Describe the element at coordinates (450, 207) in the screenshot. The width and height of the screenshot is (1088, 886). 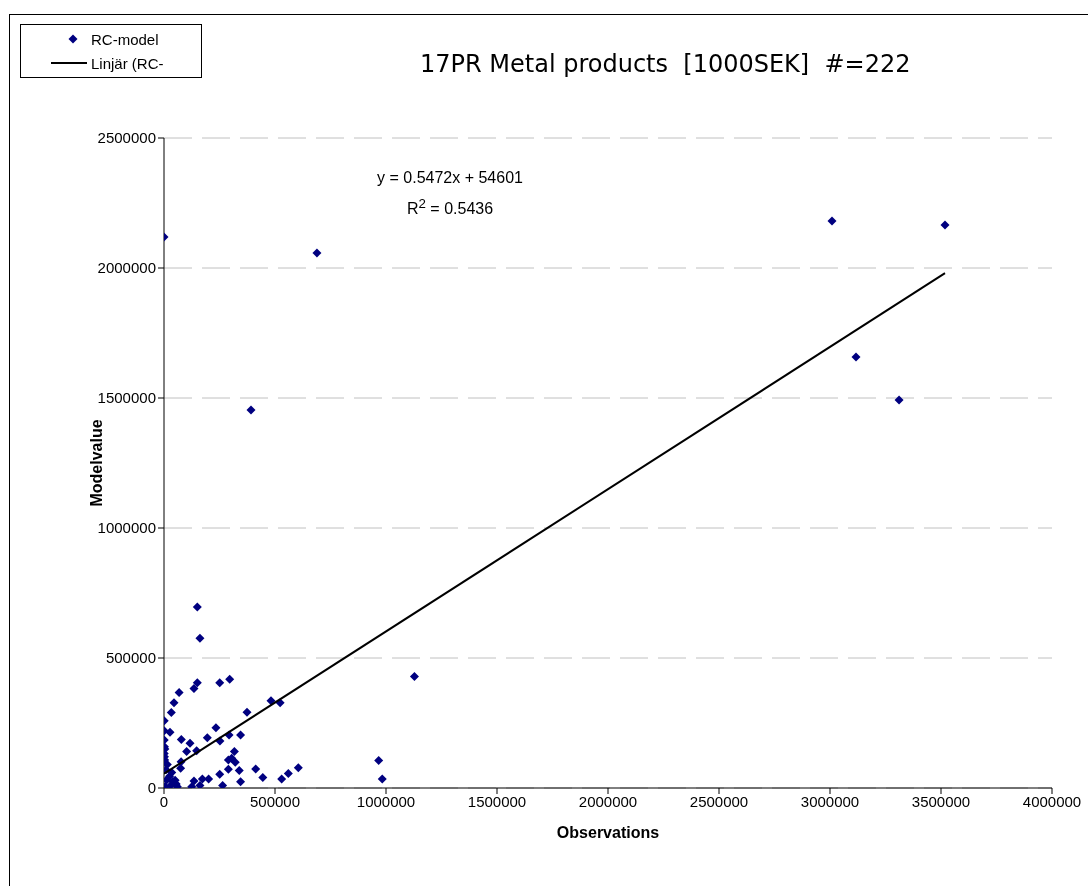
I see `annotation: R$^{2}$ = 0.5436` at that location.